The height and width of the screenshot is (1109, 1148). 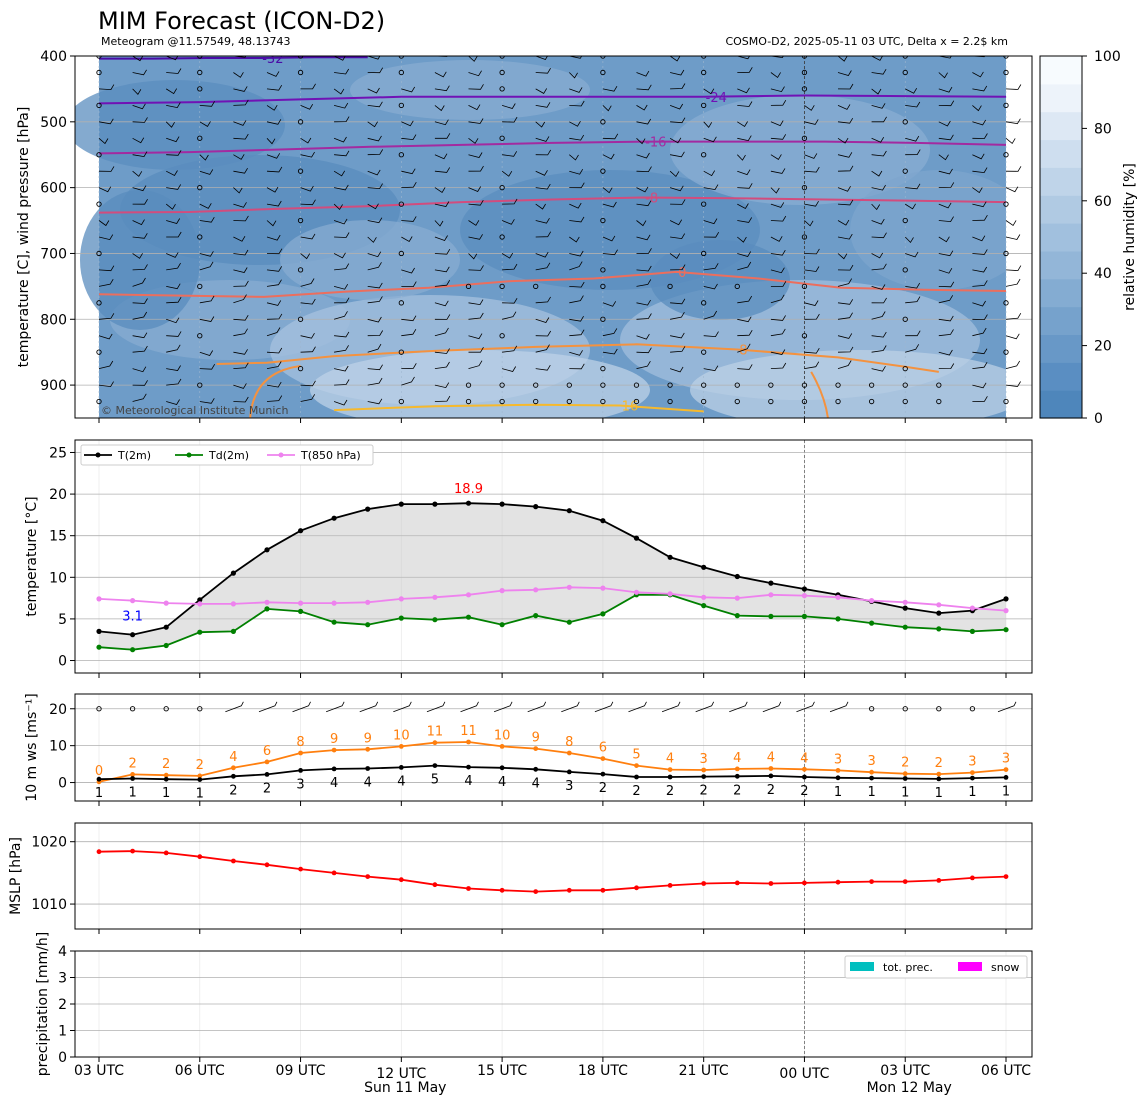 What do you see at coordinates (300, 742) in the screenshot?
I see `wind-speed-label: 8` at bounding box center [300, 742].